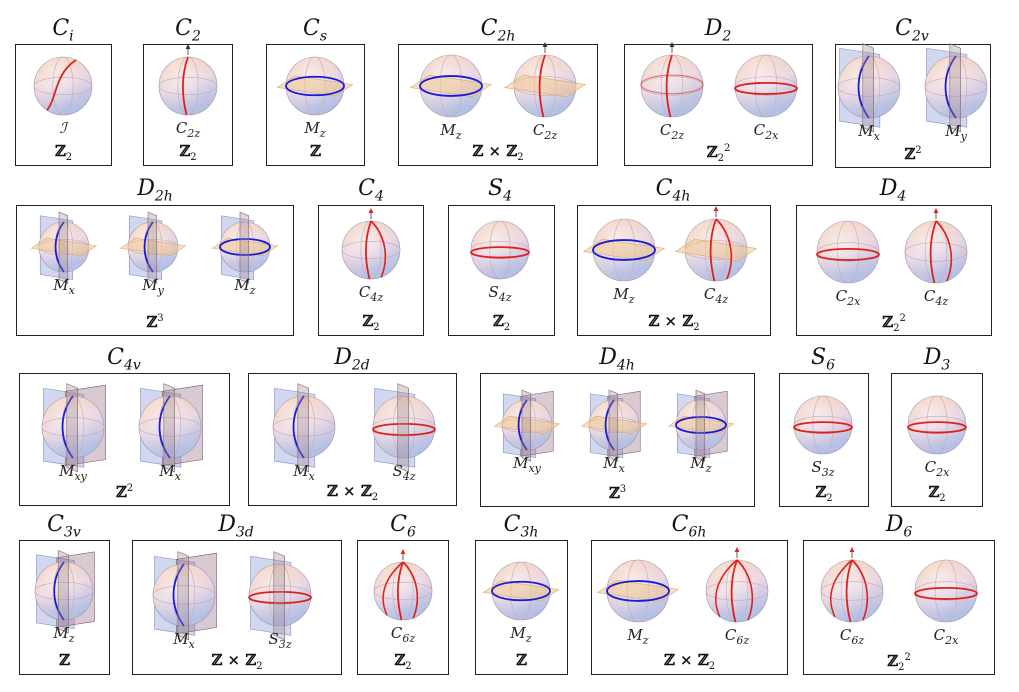  I want to click on group-label-c2: ℤ2, so click(188, 152).